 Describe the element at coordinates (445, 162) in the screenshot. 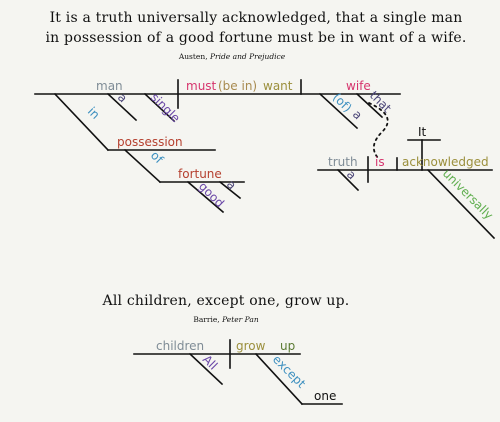

I see `word-acknowledged: acknowledged` at that location.